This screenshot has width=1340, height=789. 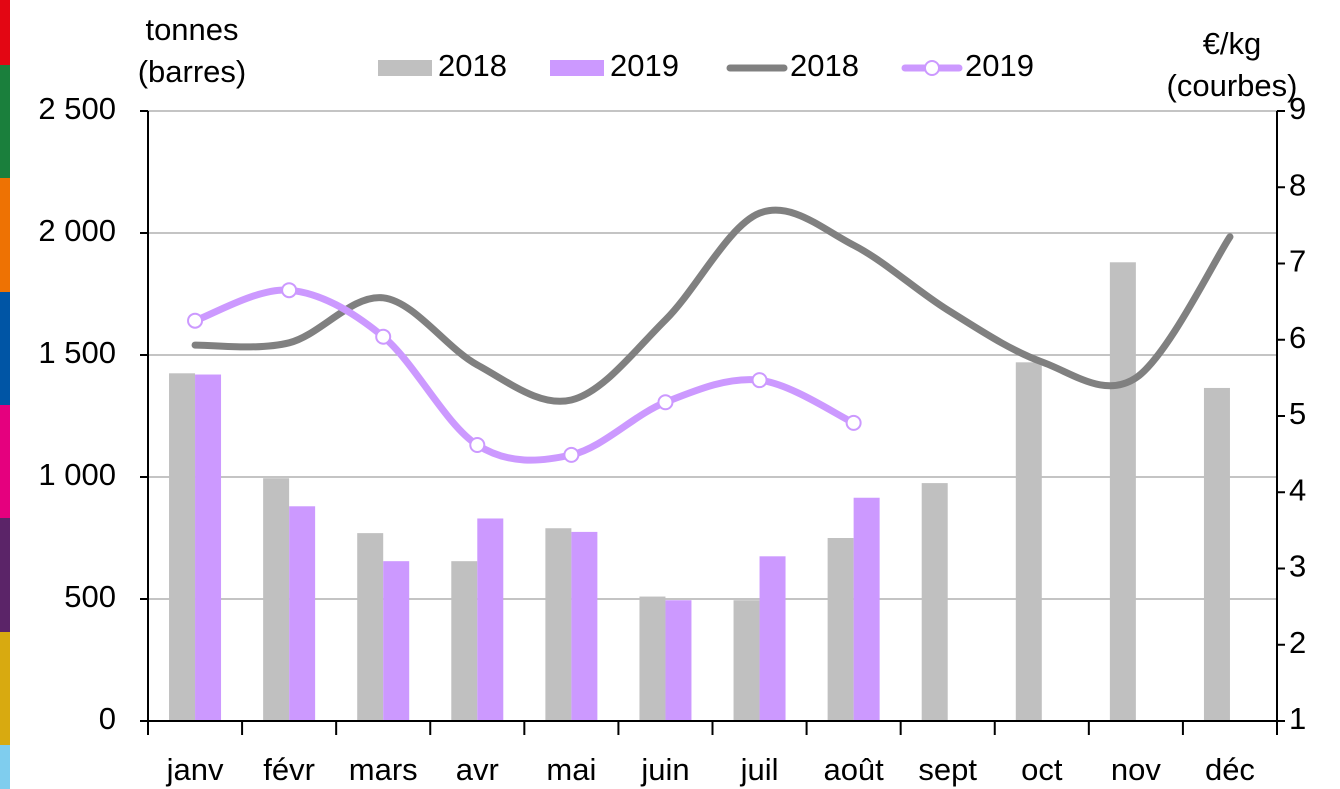 I want to click on y-tick-label: 2 500, so click(x=77, y=108).